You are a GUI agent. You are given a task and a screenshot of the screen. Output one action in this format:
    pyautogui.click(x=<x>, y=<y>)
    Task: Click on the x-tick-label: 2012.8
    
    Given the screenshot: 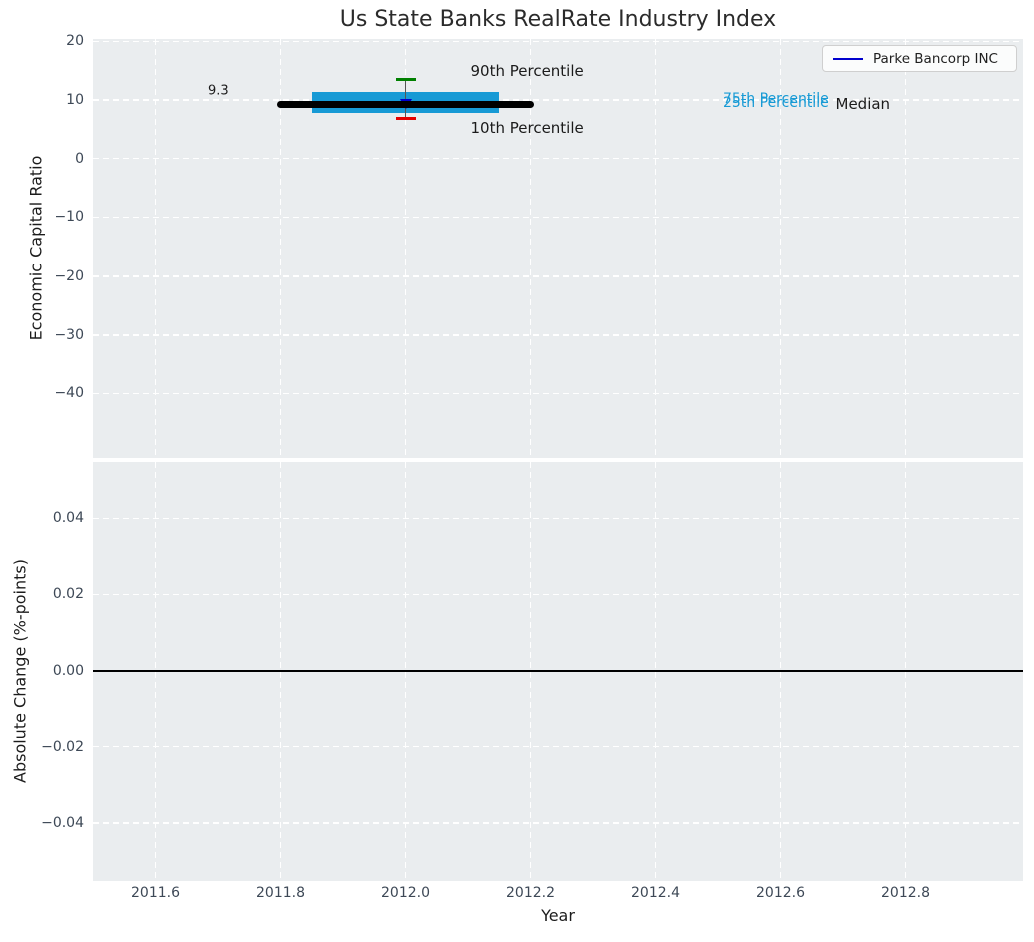 What is the action you would take?
    pyautogui.click(x=905, y=893)
    